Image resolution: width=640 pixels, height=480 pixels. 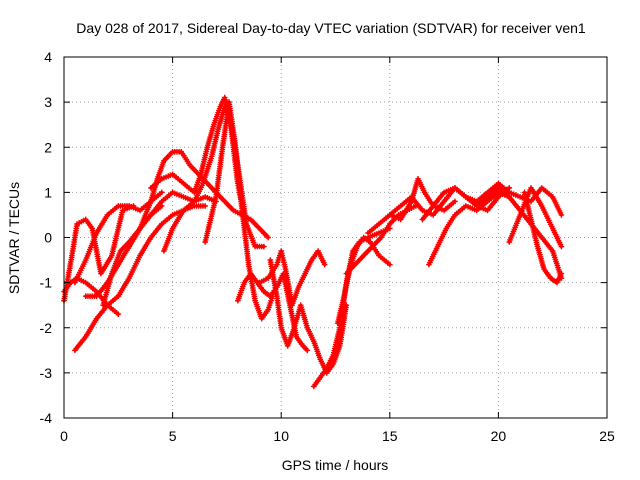 I want to click on y-tick-label: -4, so click(x=46, y=418).